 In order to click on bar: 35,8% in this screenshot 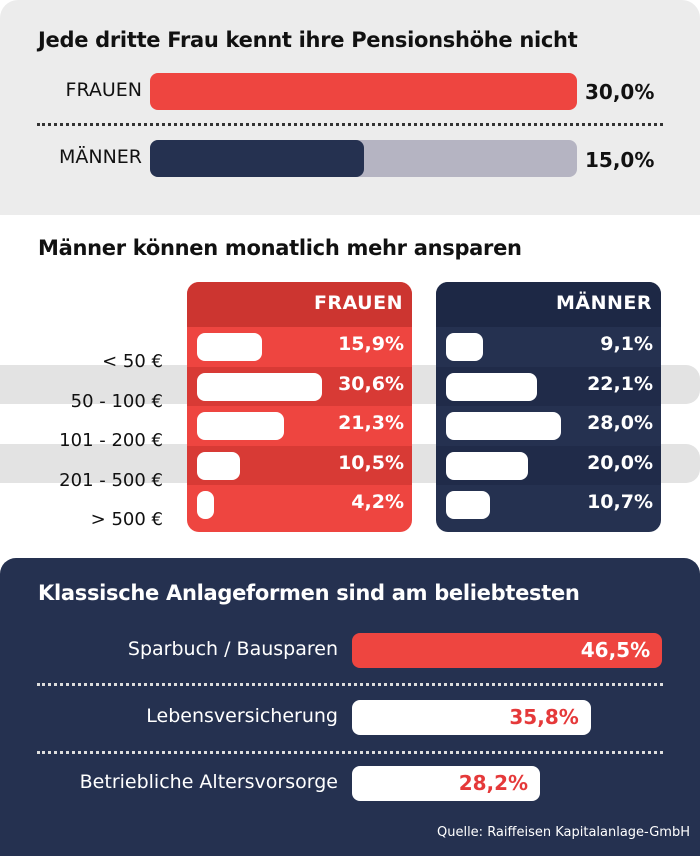, I will do `click(471, 717)`.